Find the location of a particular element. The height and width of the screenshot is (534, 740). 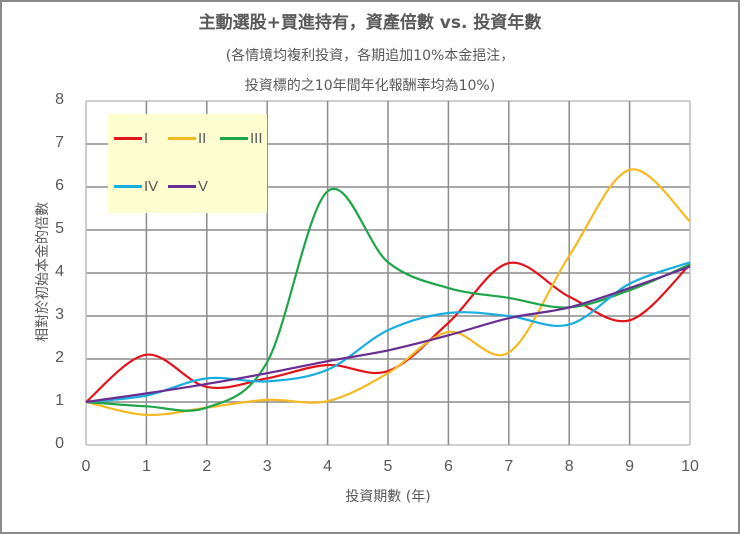

legend-swatch-II is located at coordinates (182, 138).